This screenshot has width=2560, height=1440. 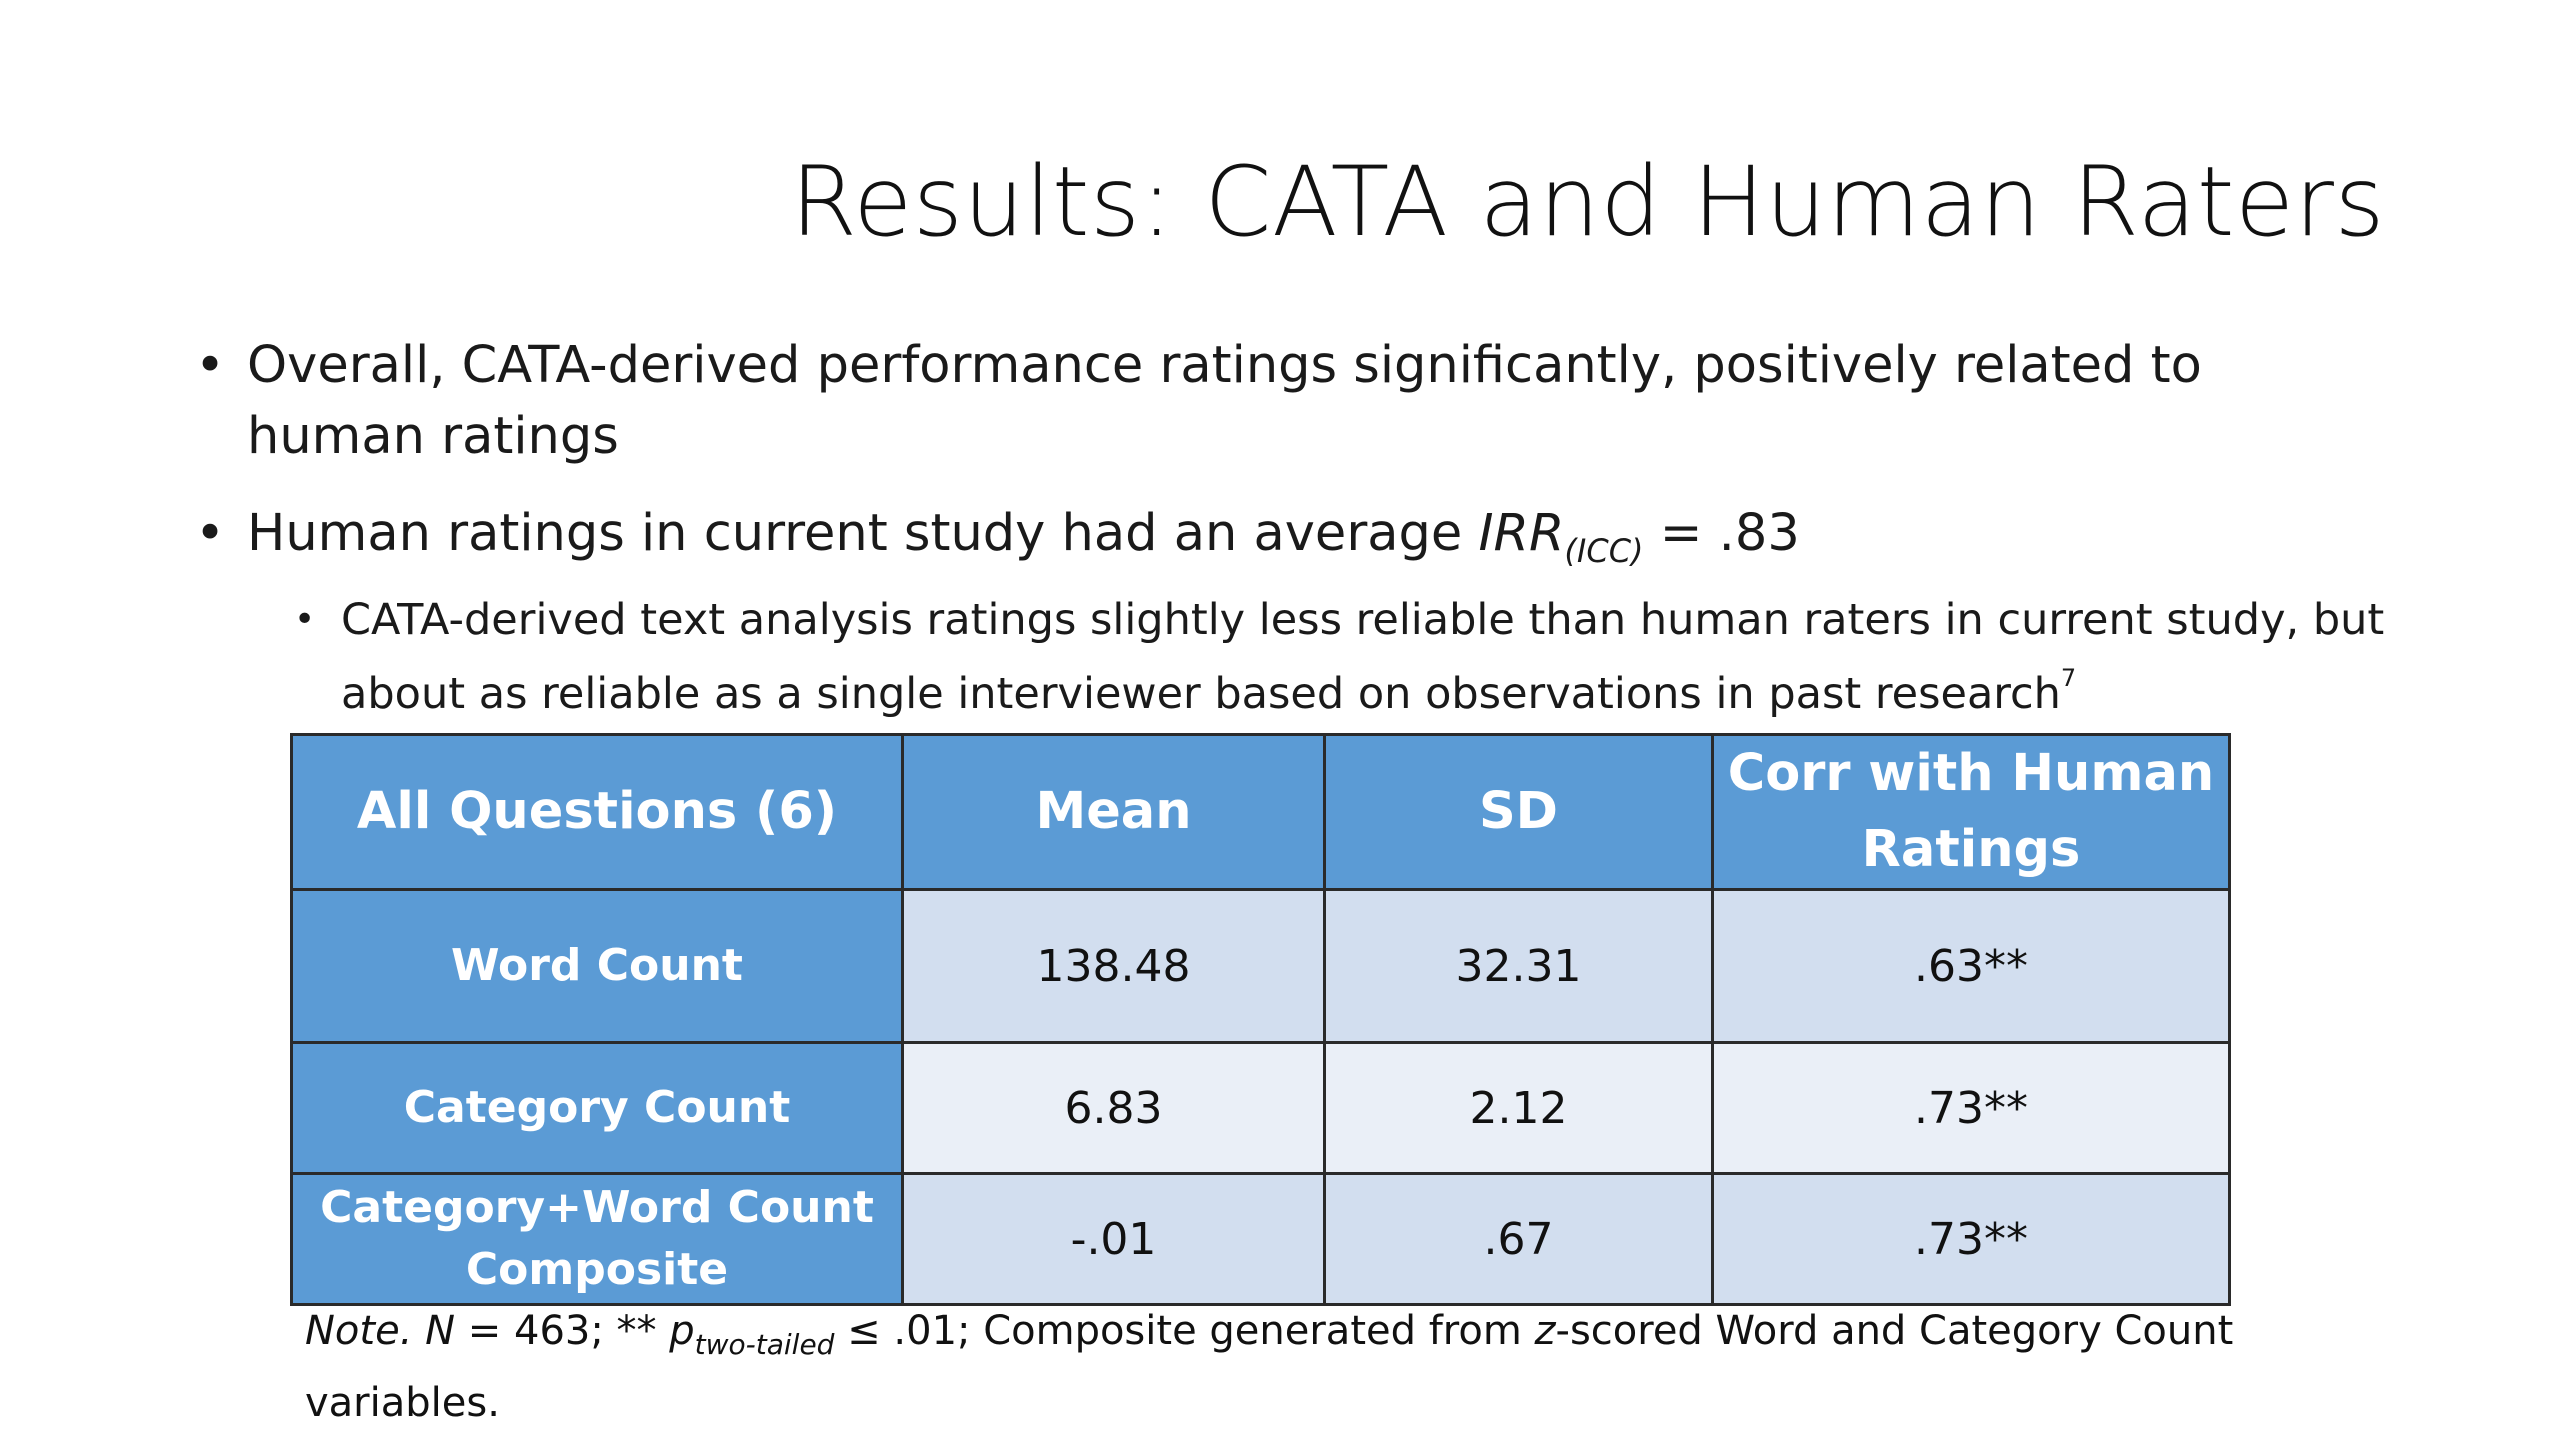 I want to click on table-row: Category Count 6.83 2.12 .73**, so click(x=1260, y=1108).